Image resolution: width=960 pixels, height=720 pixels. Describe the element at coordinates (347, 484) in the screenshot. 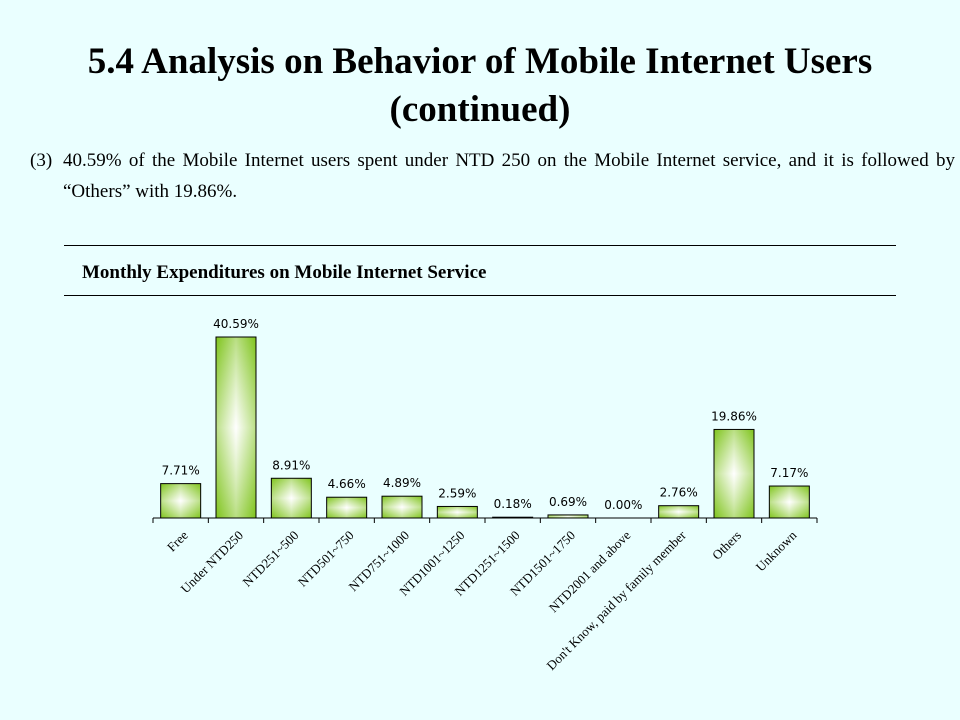

I see `data-label: 4.66%` at that location.